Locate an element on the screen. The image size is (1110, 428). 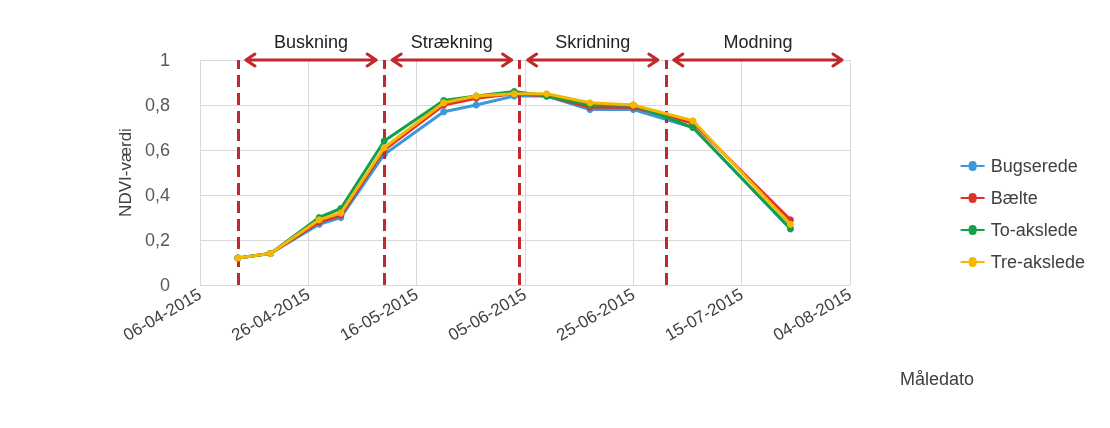
legend-label: Bugserede is located at coordinates (1034, 166).